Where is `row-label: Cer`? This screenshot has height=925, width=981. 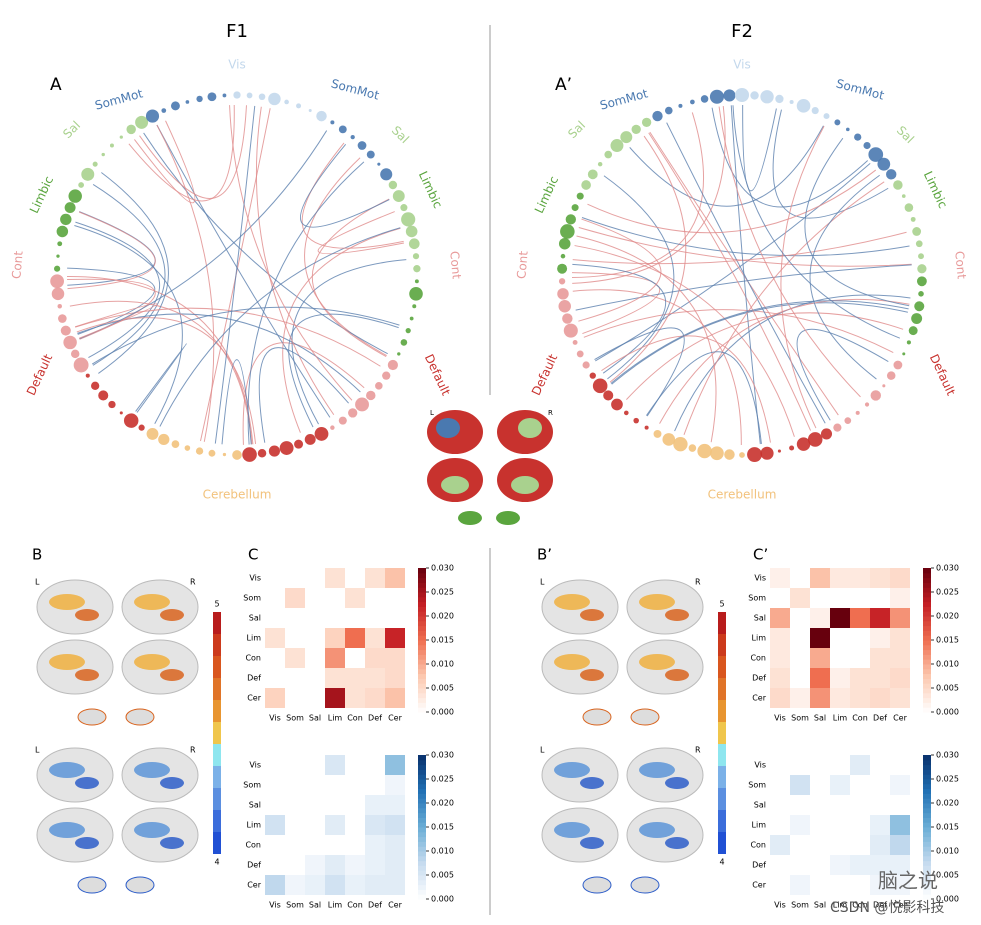 row-label: Cer is located at coordinates (759, 885).